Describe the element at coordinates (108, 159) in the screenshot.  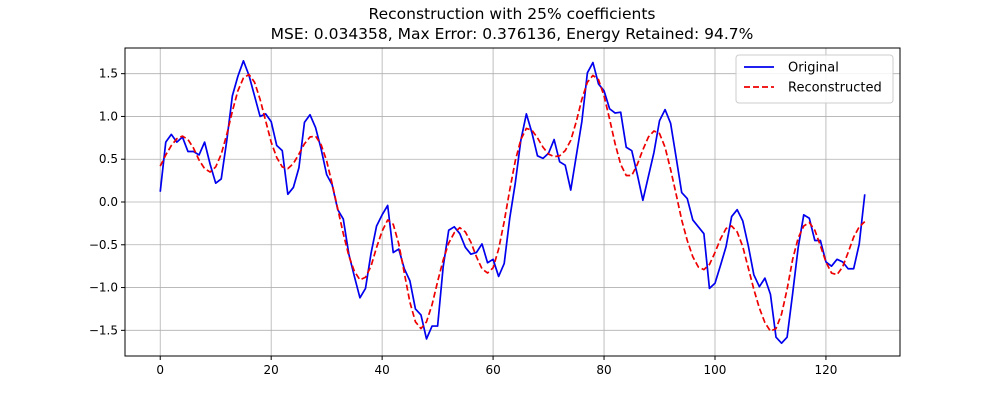
I see `y-tick-label: 0.5` at that location.